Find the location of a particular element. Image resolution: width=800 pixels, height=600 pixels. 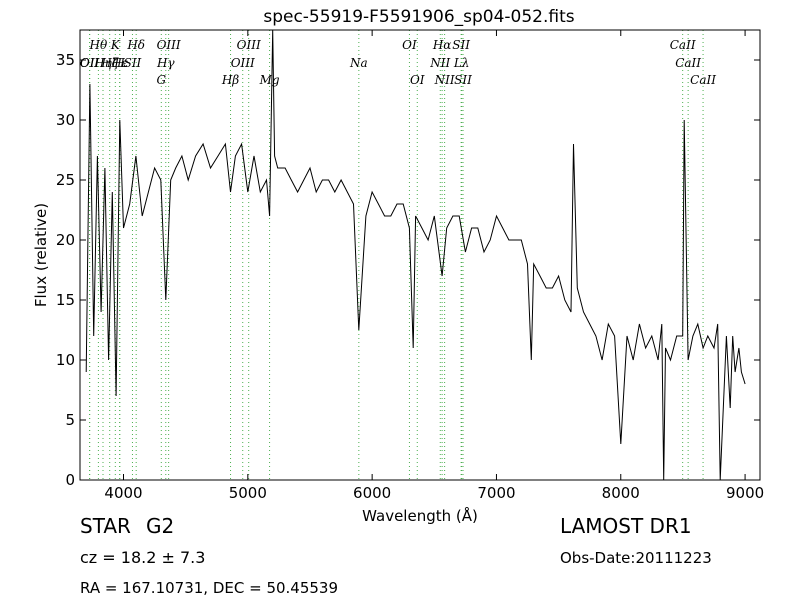

y-tick-label: 30 is located at coordinates (65, 120).